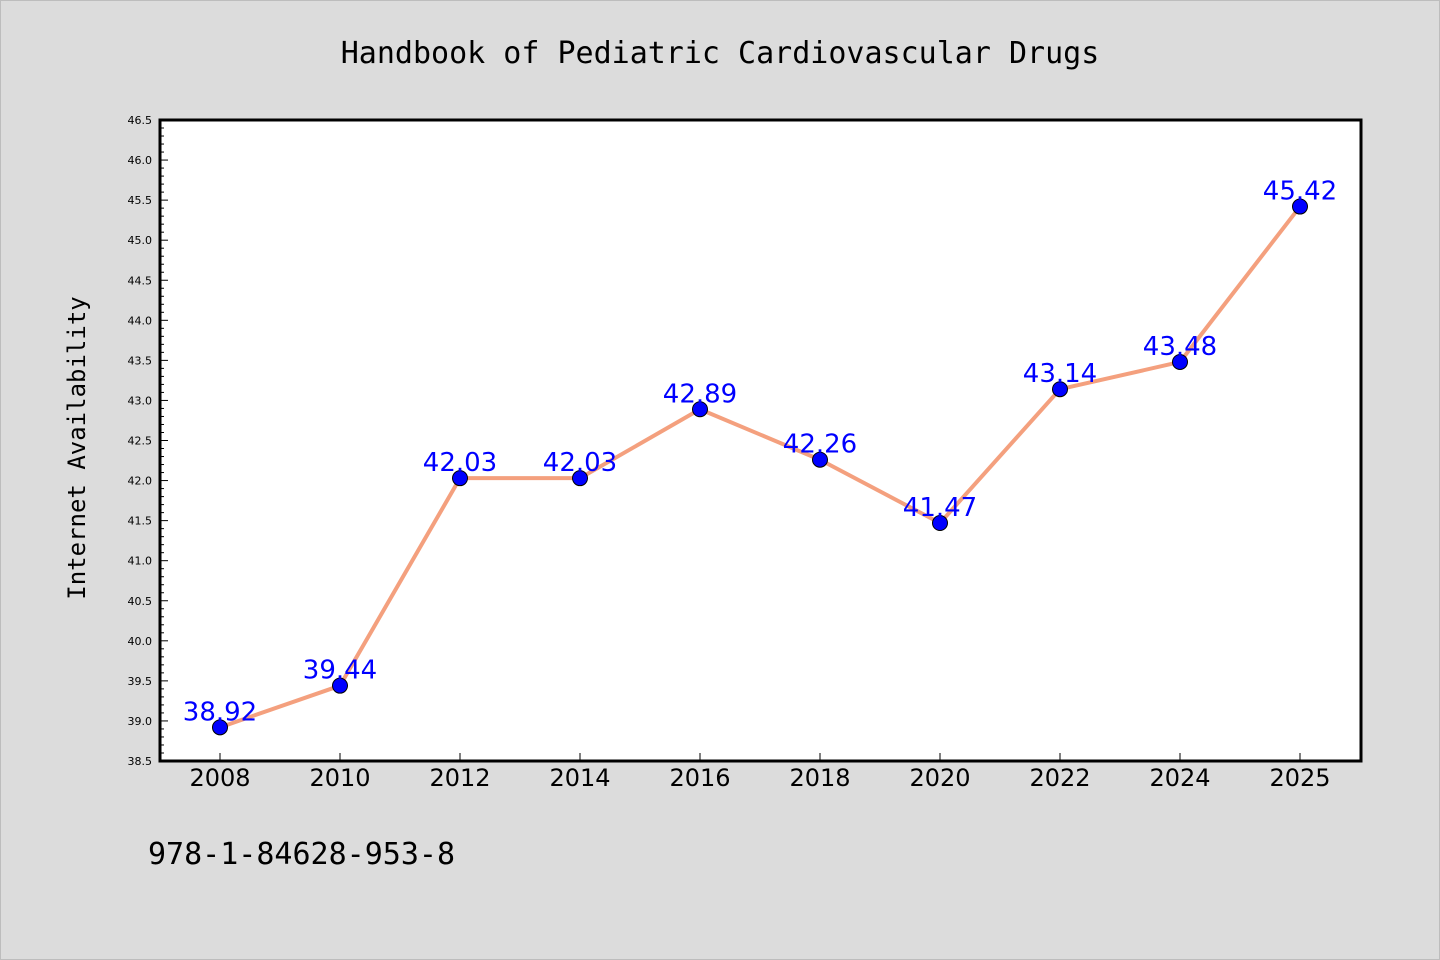 The height and width of the screenshot is (960, 1440). What do you see at coordinates (140, 761) in the screenshot?
I see `y-tick-label: 38.5` at bounding box center [140, 761].